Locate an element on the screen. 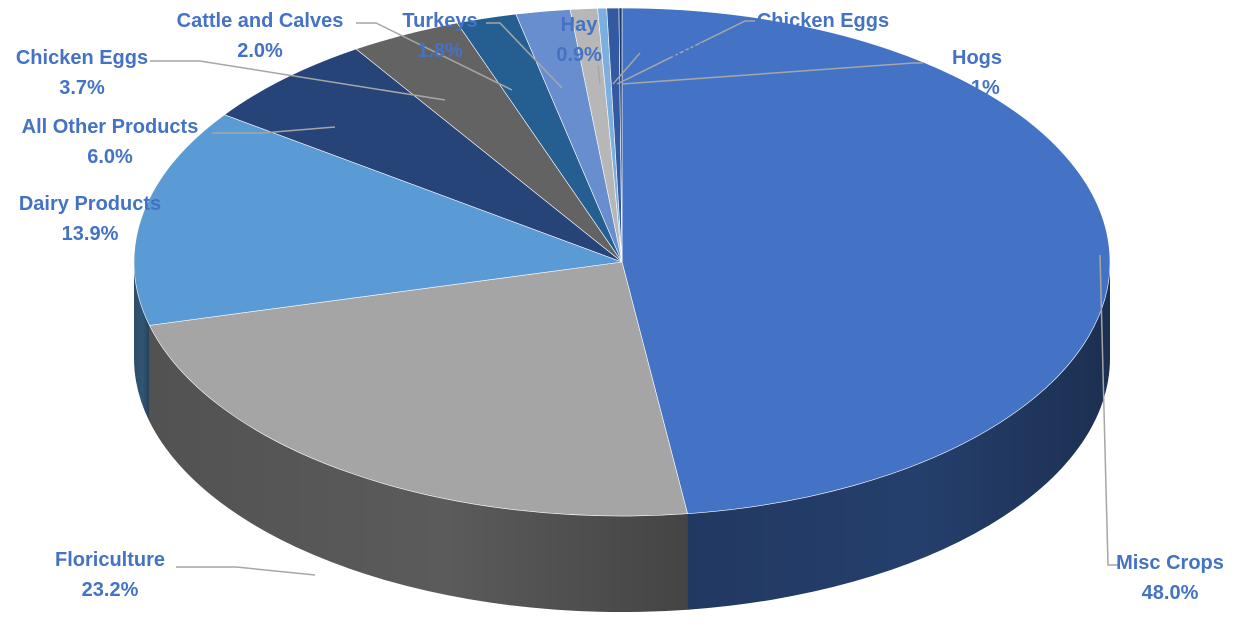  slice-label-all-other-products: All Other Products 6.0% is located at coordinates (110, 142).